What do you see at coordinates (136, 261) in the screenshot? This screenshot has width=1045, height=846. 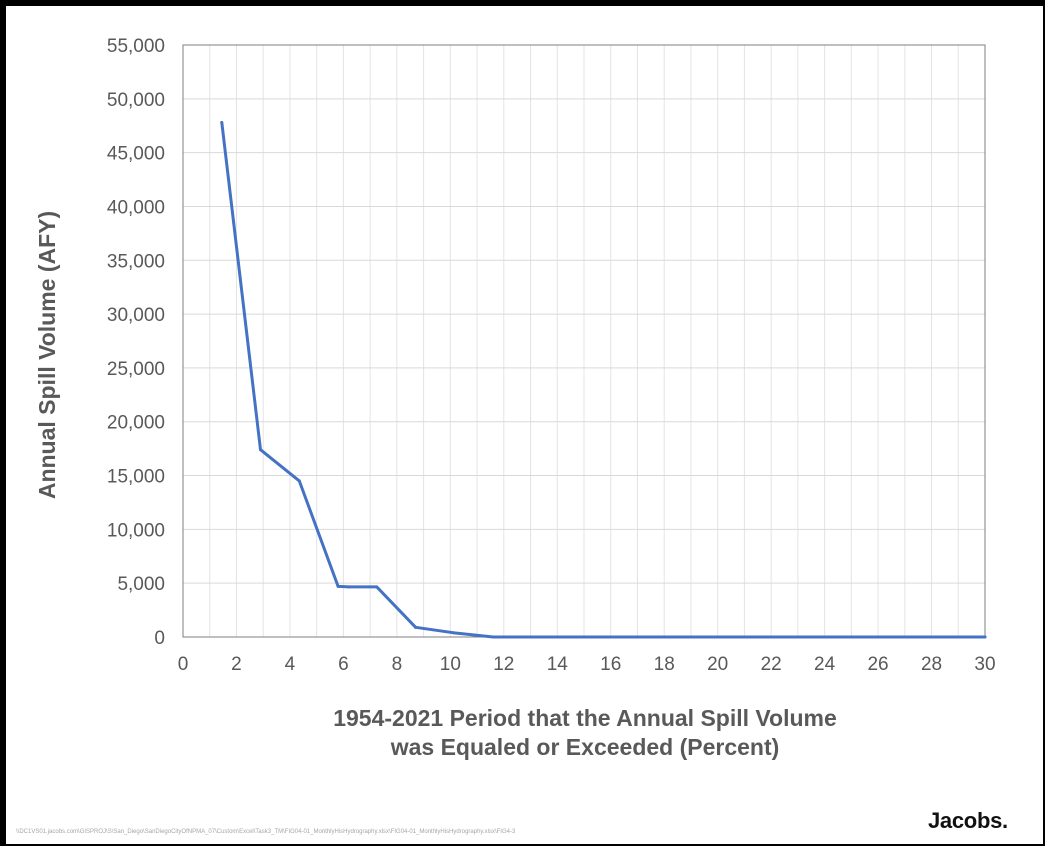 I see `y-tick-label: 35,000` at bounding box center [136, 261].